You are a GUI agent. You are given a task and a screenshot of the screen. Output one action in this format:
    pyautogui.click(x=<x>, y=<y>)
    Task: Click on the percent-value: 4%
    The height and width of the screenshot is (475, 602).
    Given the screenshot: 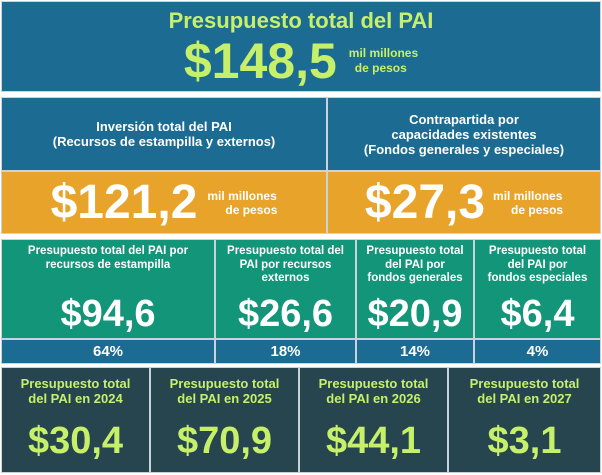 What is the action you would take?
    pyautogui.click(x=537, y=351)
    